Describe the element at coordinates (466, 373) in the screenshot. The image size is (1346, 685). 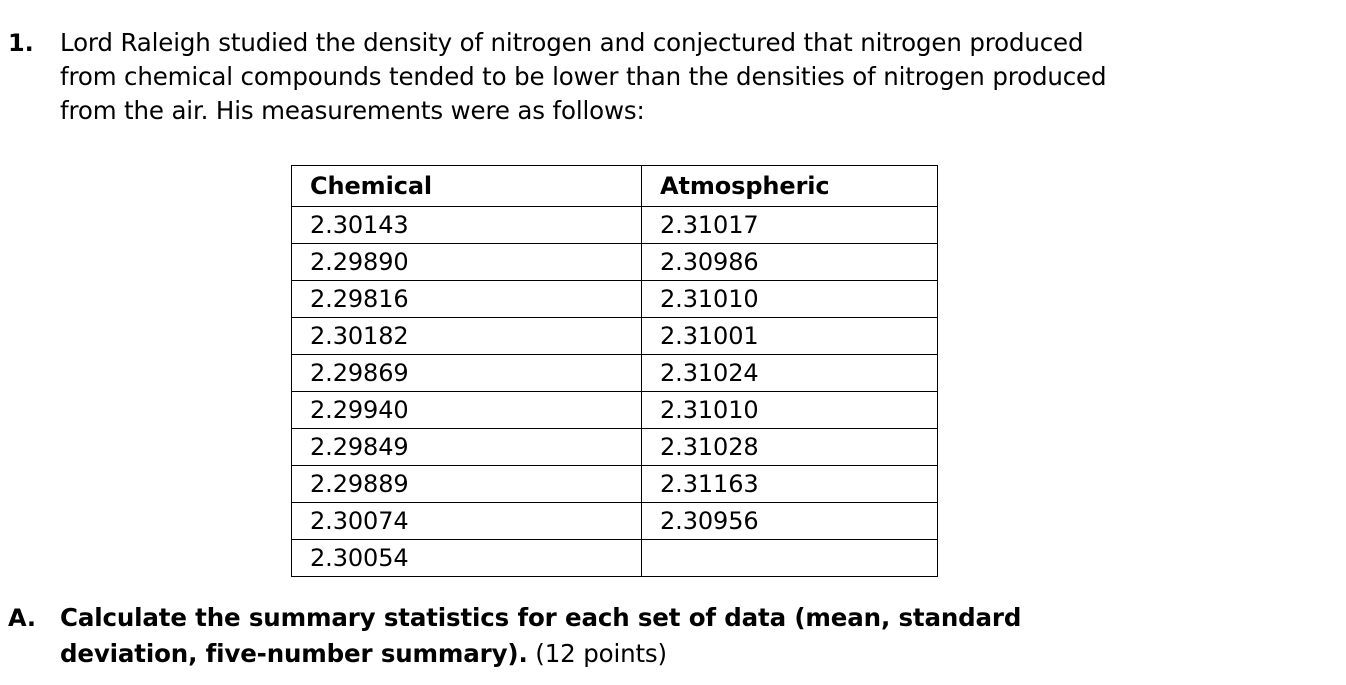
I see `cell-chemical: 2.29869` at that location.